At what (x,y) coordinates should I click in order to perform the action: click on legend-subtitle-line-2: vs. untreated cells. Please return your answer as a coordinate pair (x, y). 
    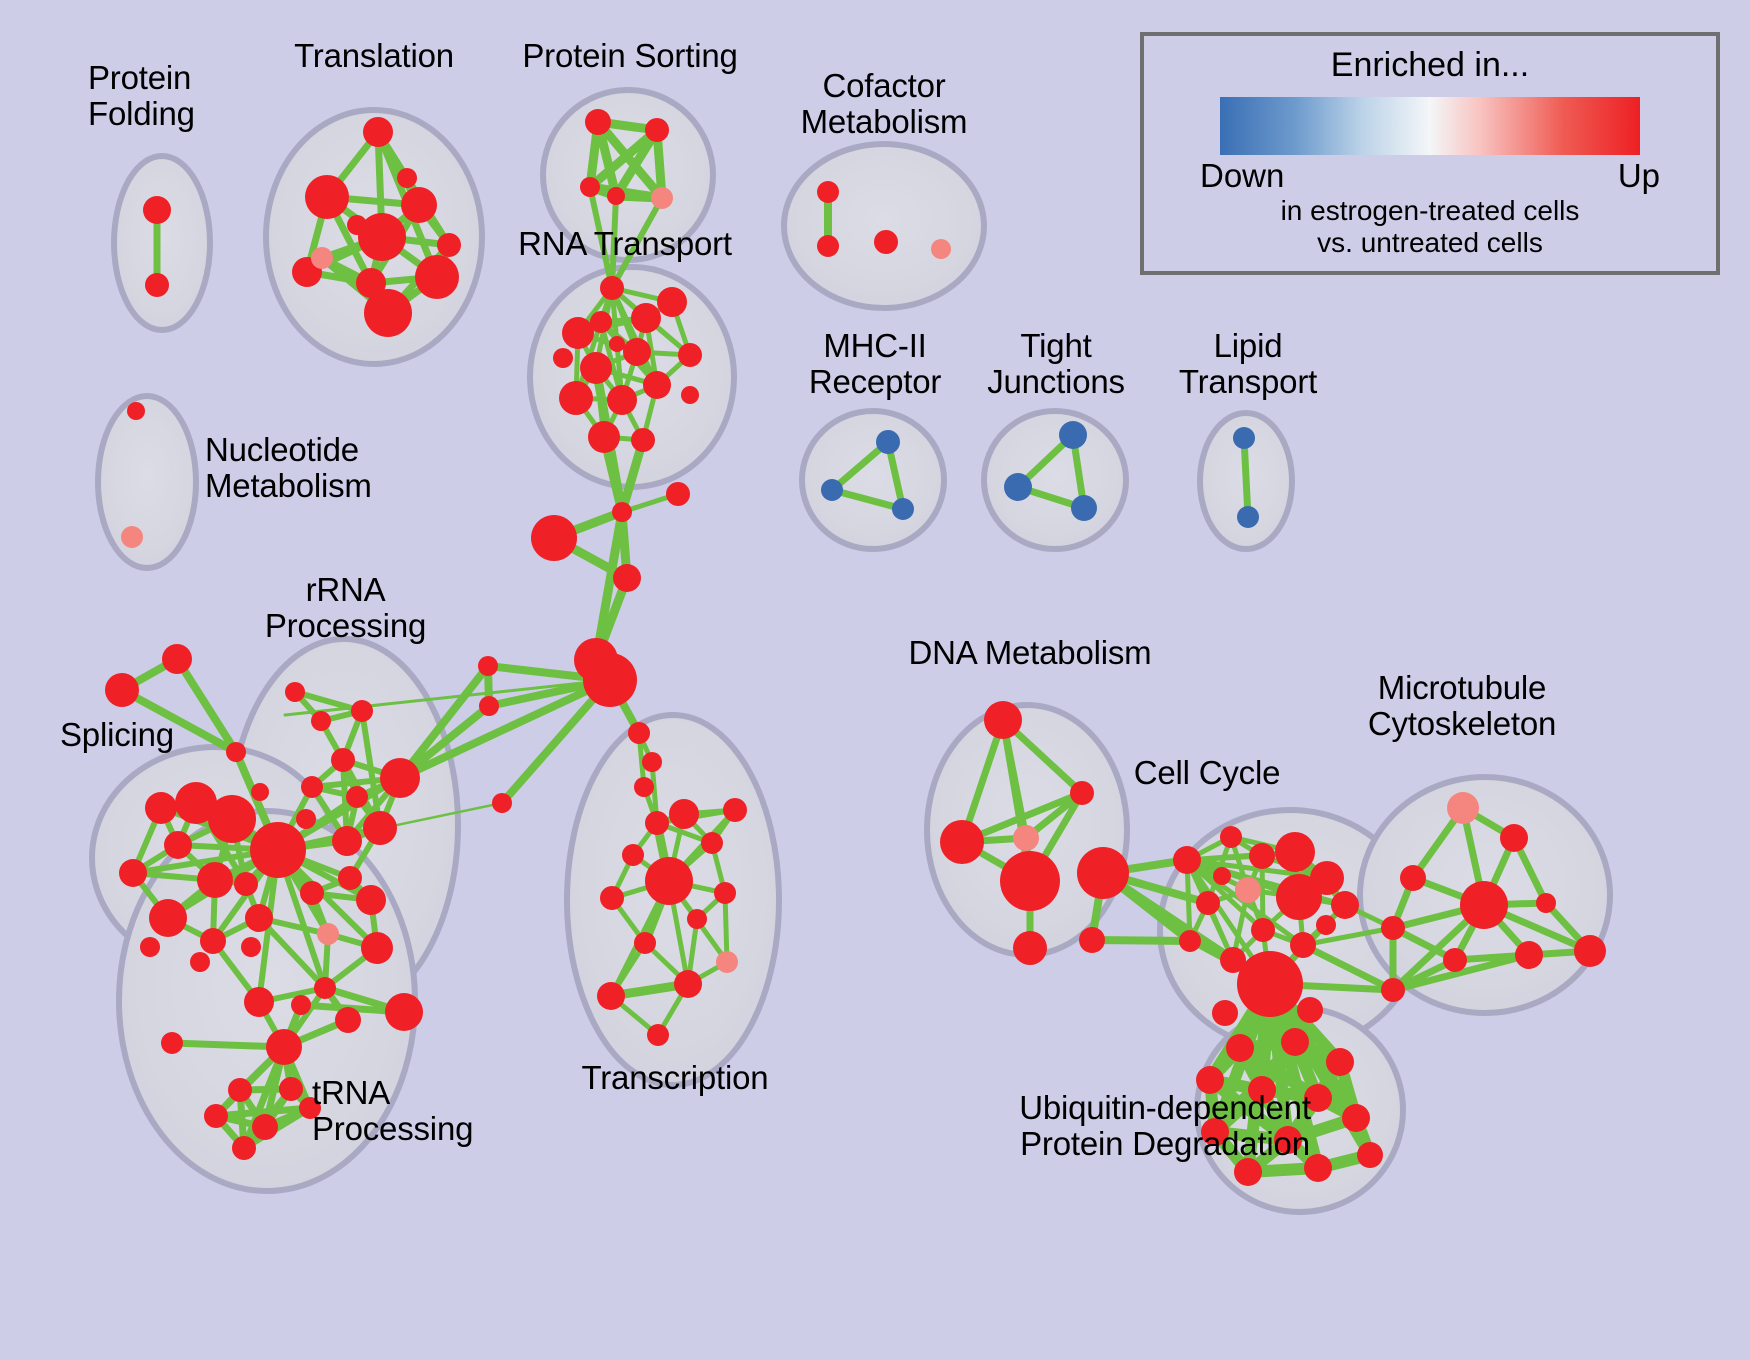
    Looking at the image, I should click on (1430, 243).